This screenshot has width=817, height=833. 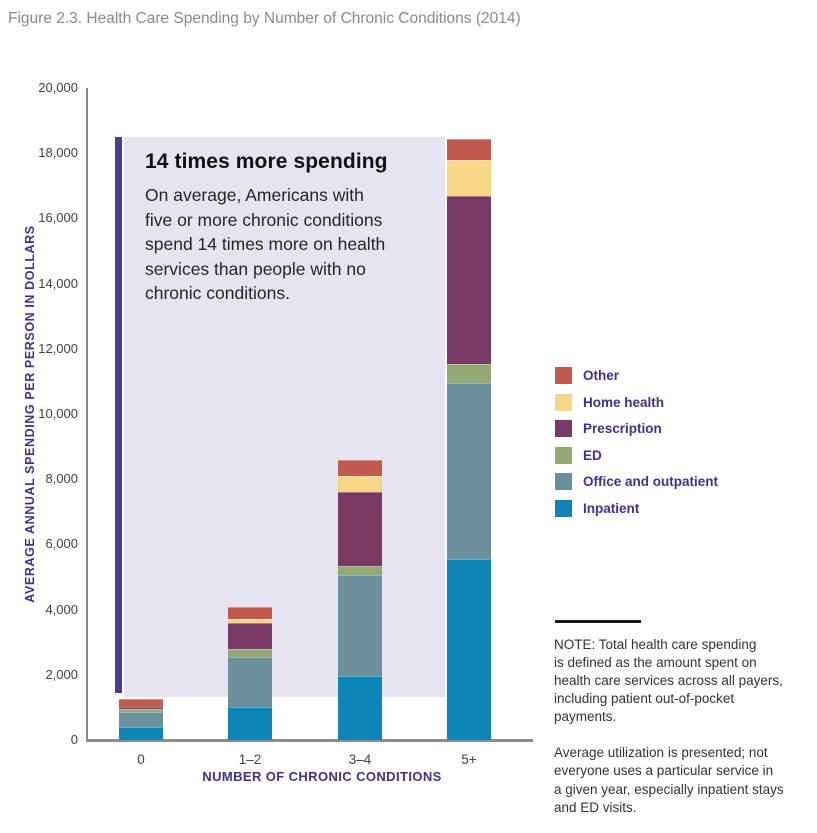 What do you see at coordinates (58, 283) in the screenshot?
I see `y-tick-label: 14,000` at bounding box center [58, 283].